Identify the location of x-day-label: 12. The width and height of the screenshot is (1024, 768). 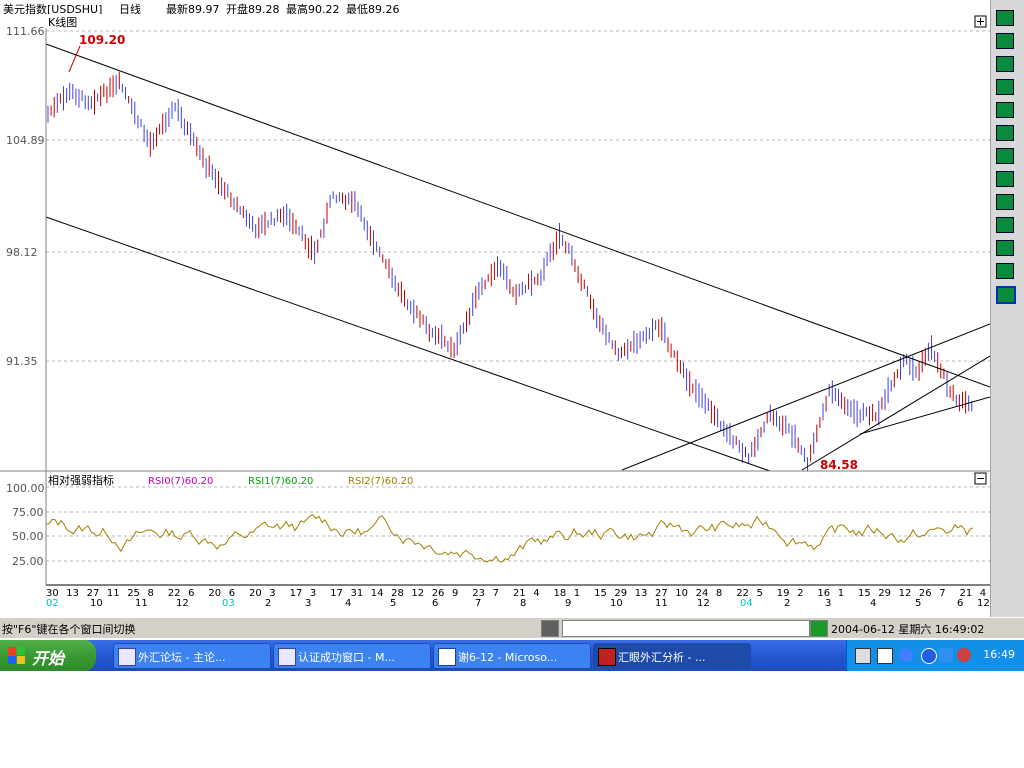
(417, 593).